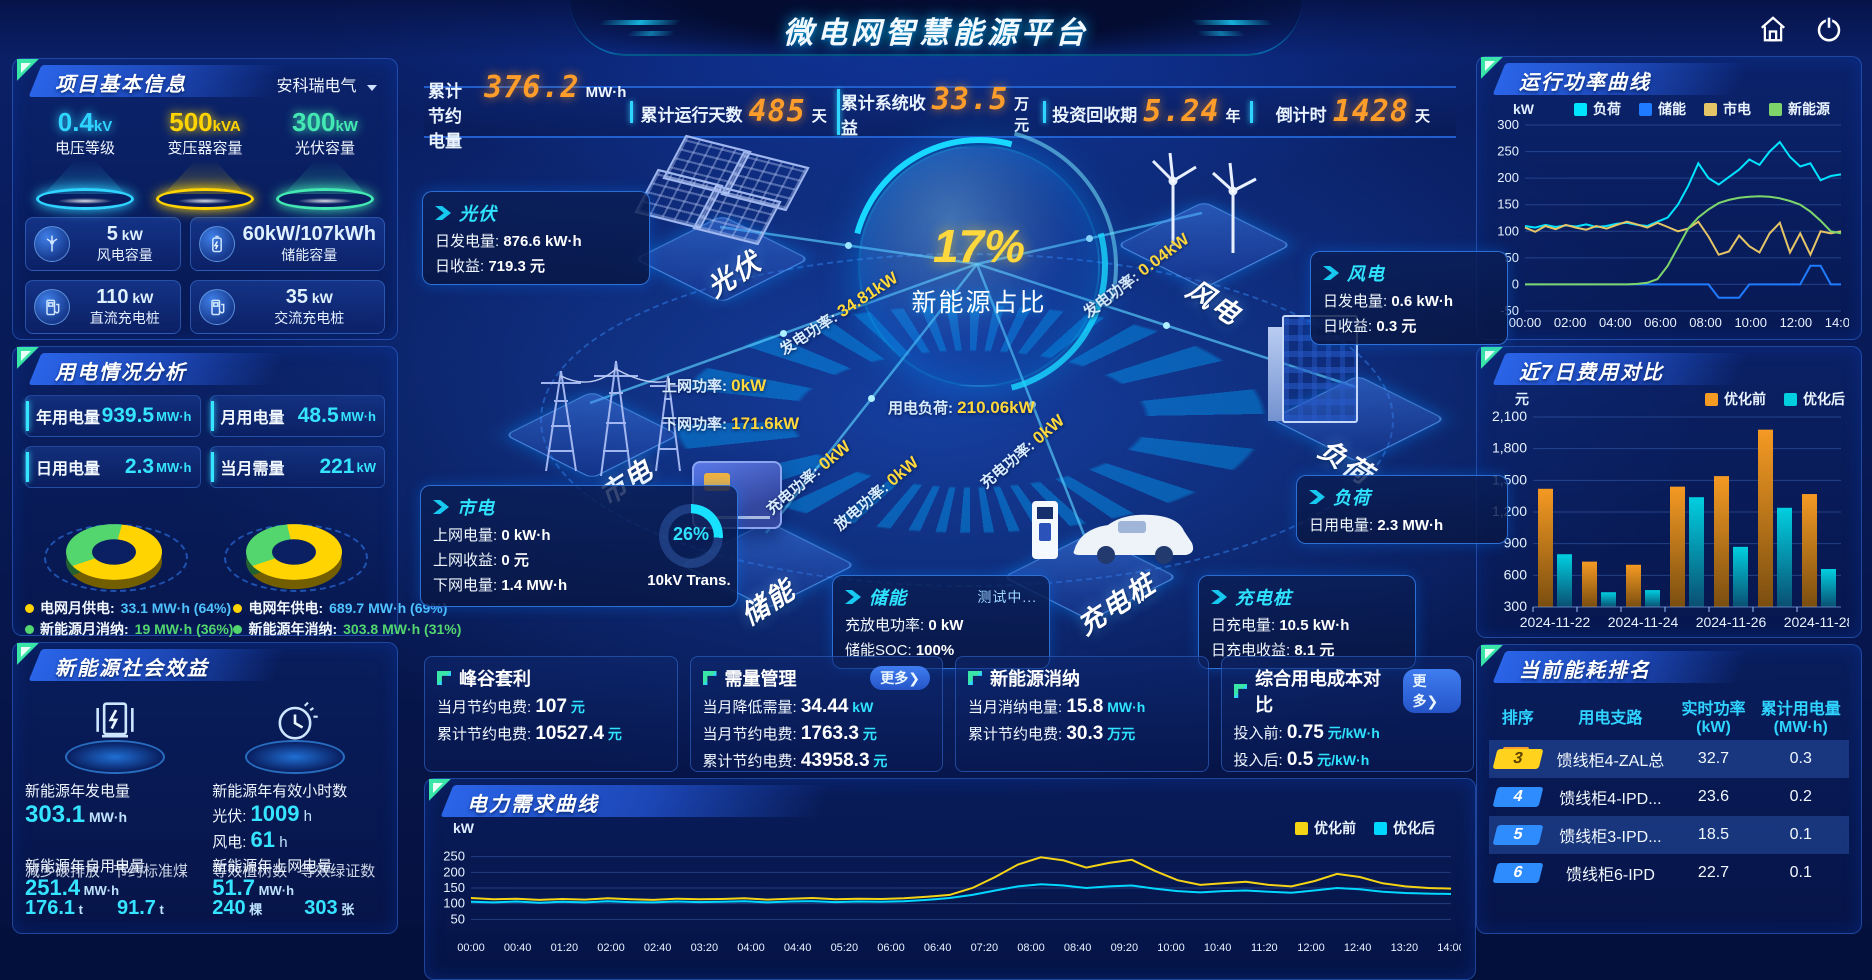 This screenshot has height=980, width=1872. I want to click on column-header: 用电支路, so click(1610, 719).